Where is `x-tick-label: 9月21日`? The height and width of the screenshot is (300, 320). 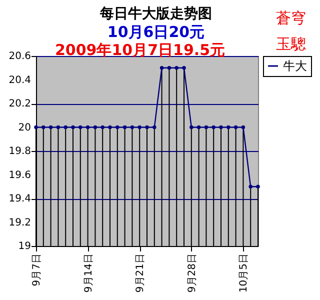
x-tick-label: 9月21日 is located at coordinates (140, 273).